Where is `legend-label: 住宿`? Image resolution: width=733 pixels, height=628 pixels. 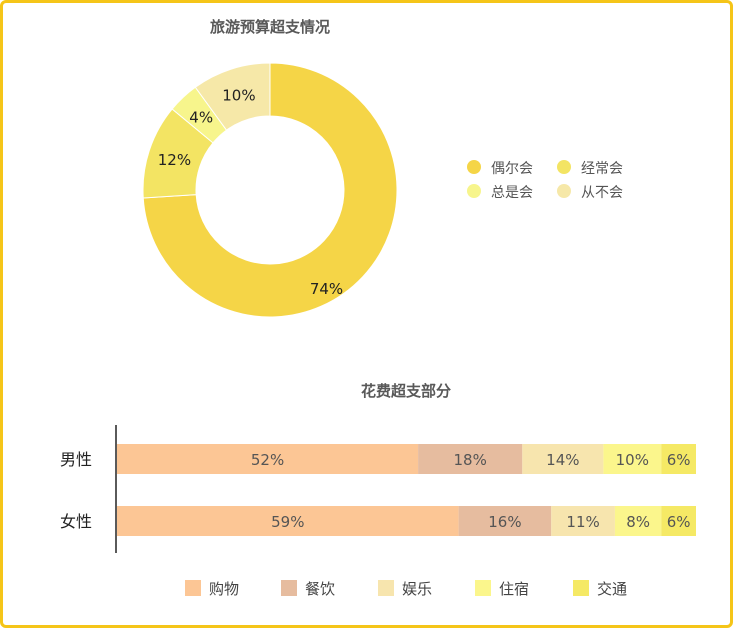
legend-label: 住宿 is located at coordinates (514, 589).